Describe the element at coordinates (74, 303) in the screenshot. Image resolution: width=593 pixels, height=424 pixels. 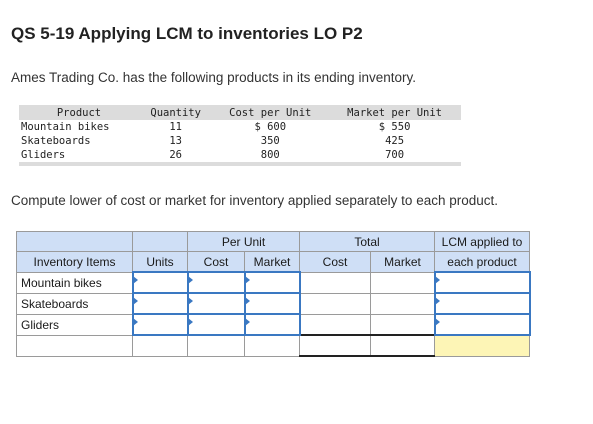
I see `item-label: Skateboards` at that location.